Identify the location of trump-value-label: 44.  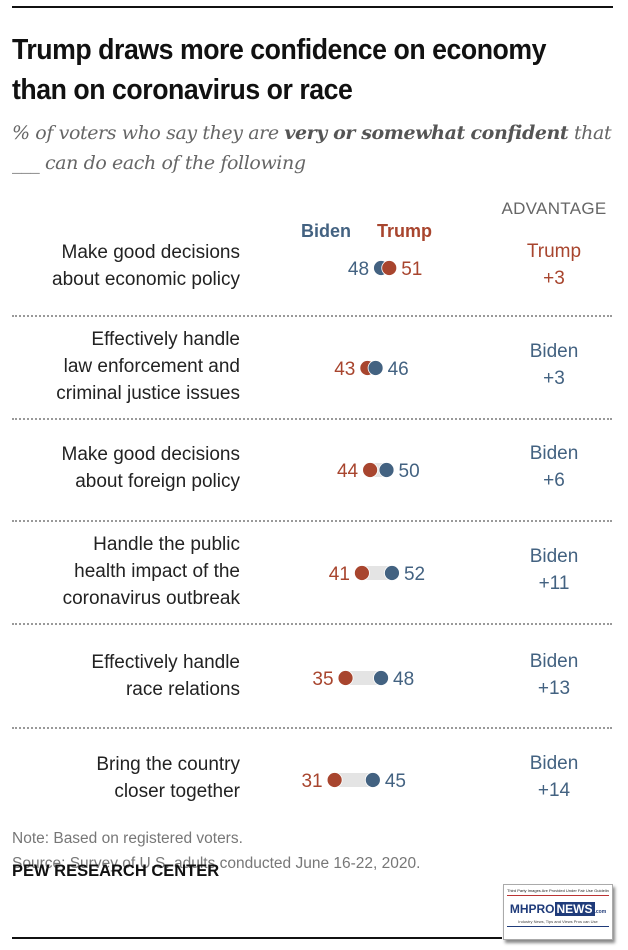
(348, 471).